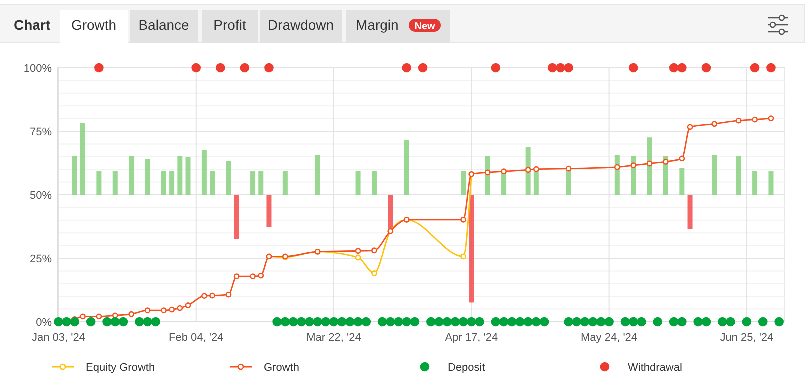 The height and width of the screenshot is (382, 805). What do you see at coordinates (230, 25) in the screenshot?
I see `text: Profit` at bounding box center [230, 25].